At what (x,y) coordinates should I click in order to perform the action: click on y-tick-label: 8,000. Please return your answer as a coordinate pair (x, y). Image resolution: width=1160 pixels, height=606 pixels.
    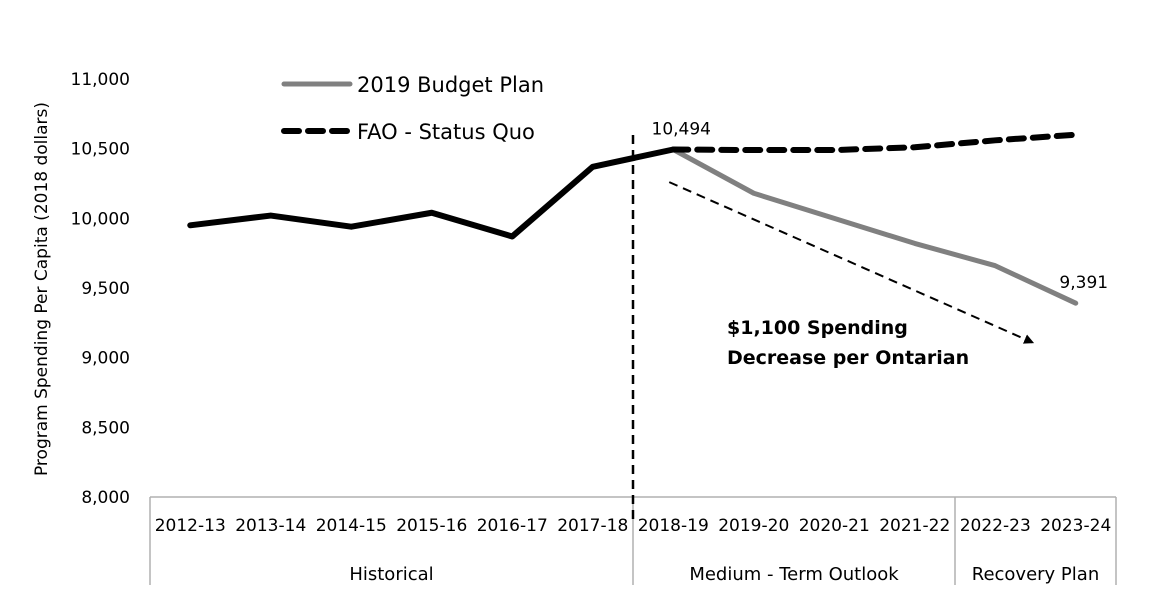
    Looking at the image, I should click on (105, 498).